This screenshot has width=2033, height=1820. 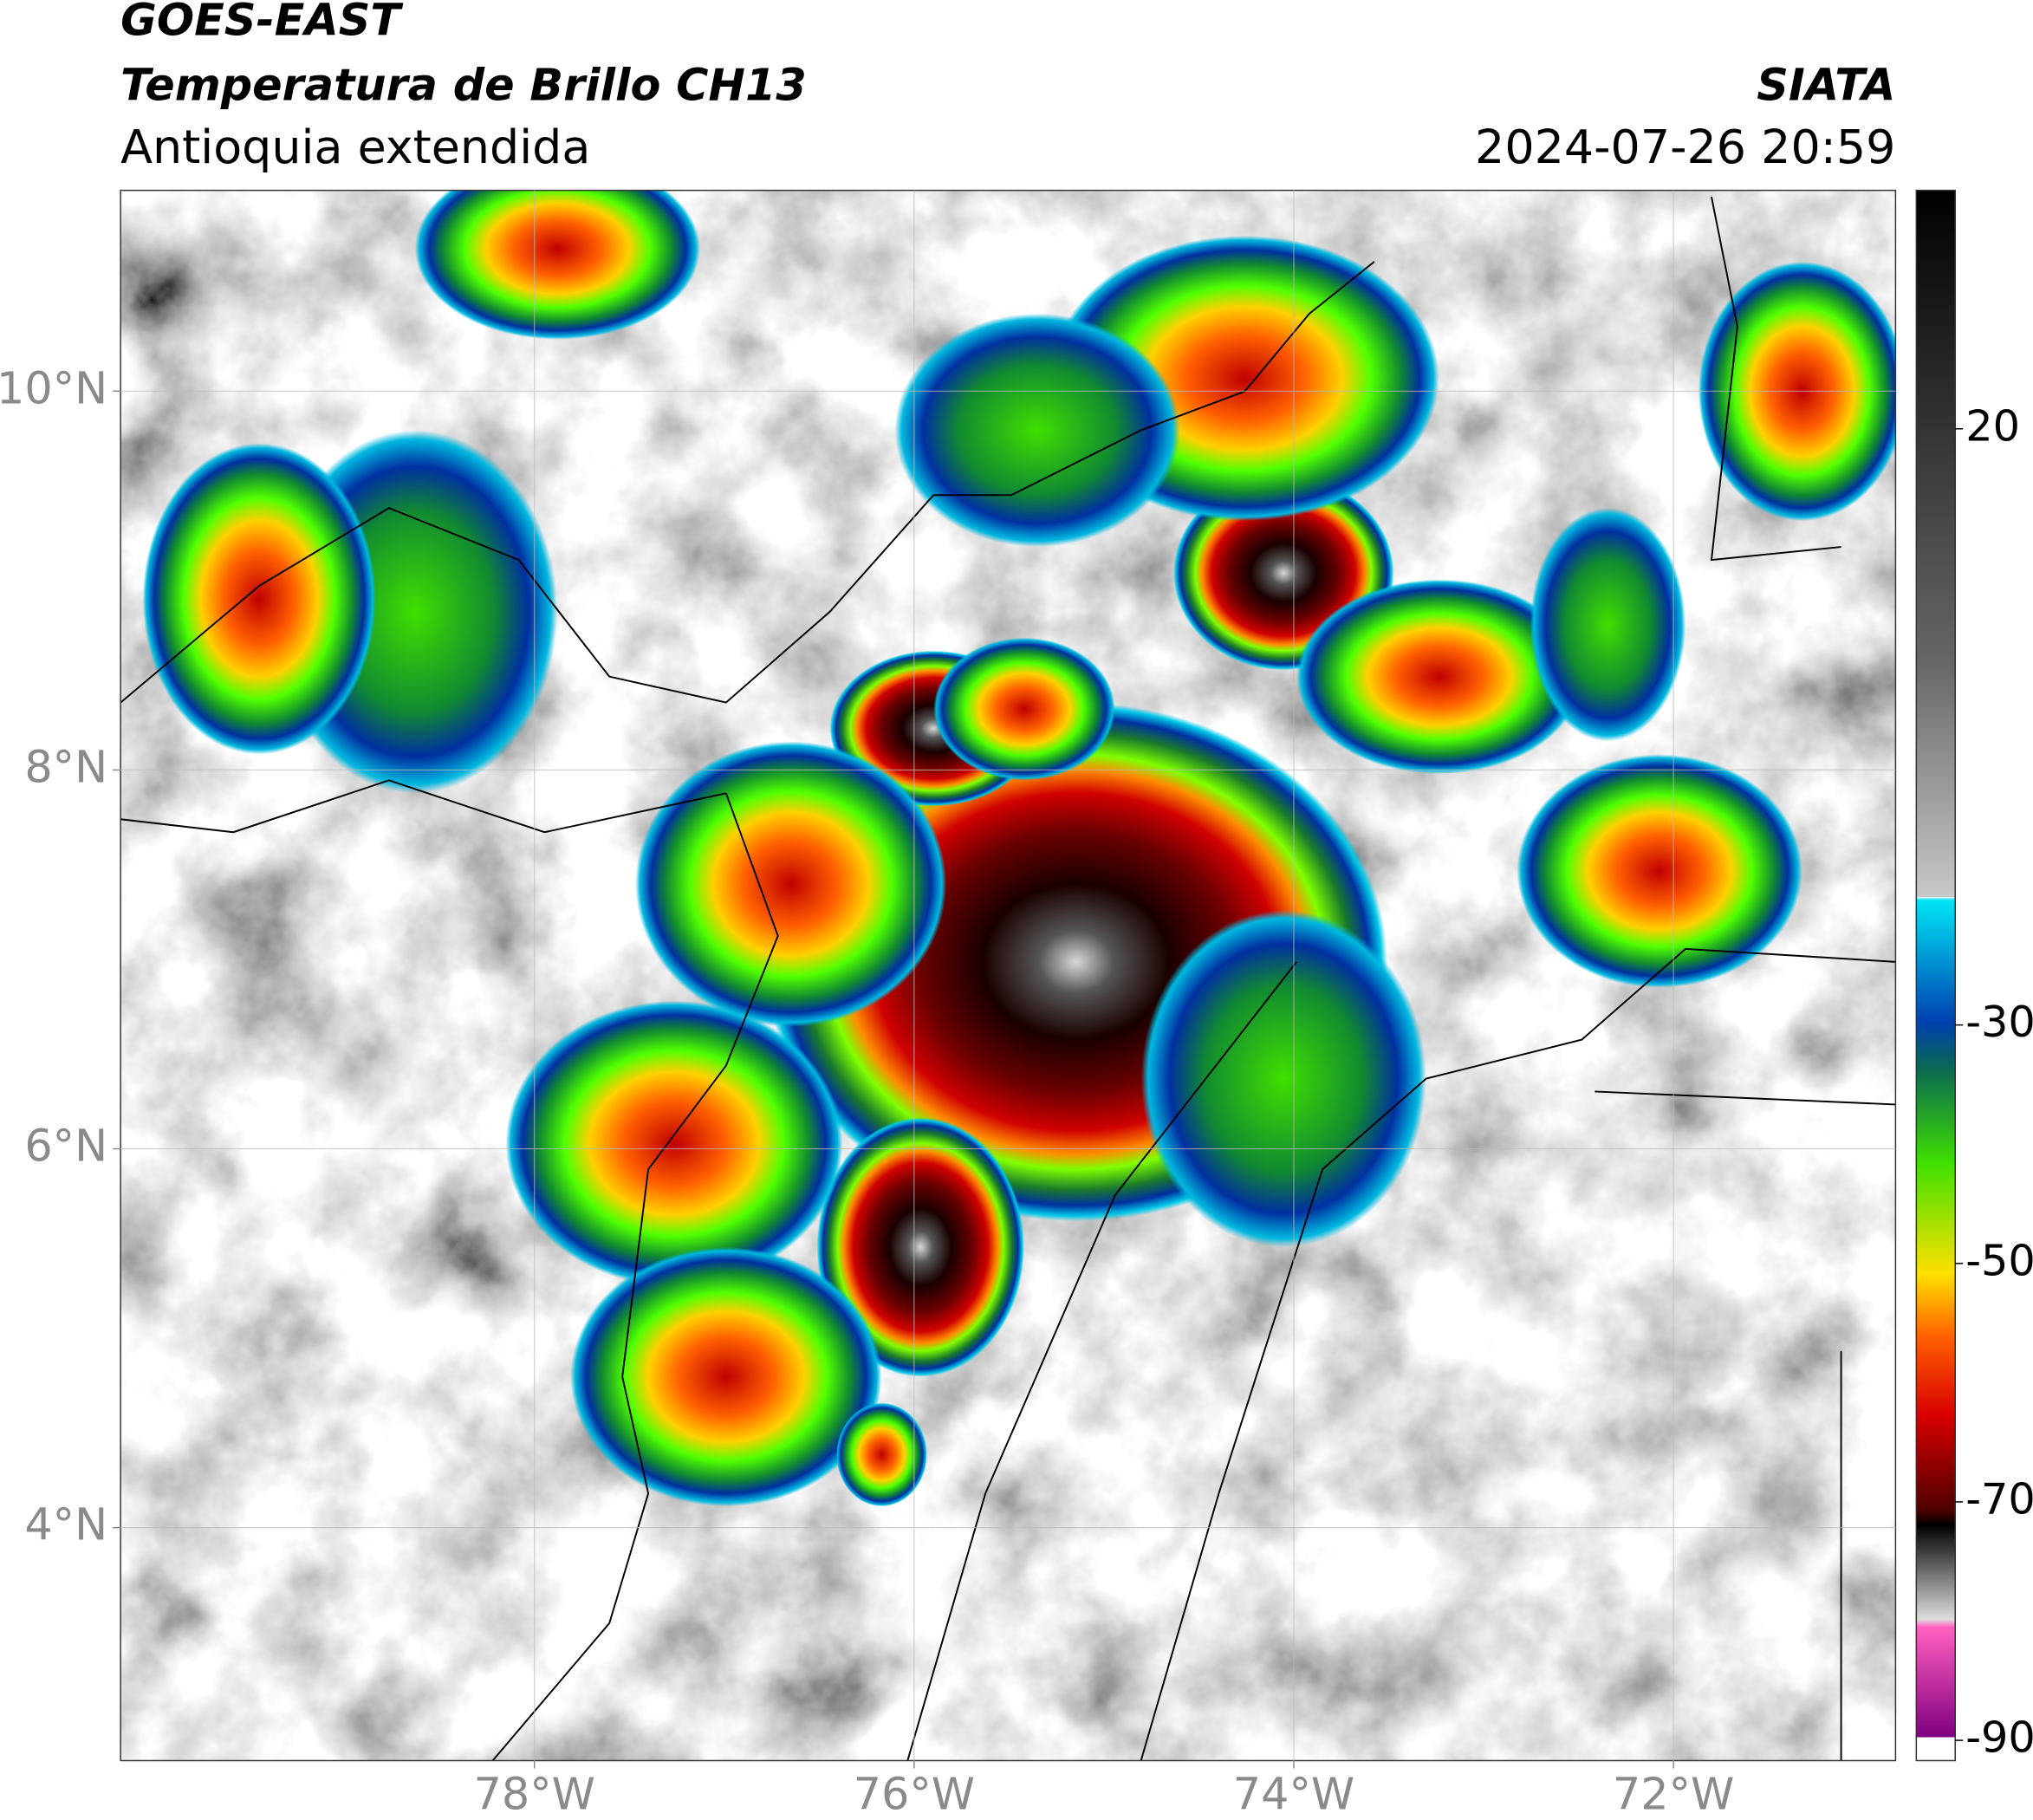 I want to click on colorbar-tick-label: -90, so click(x=1999, y=1738).